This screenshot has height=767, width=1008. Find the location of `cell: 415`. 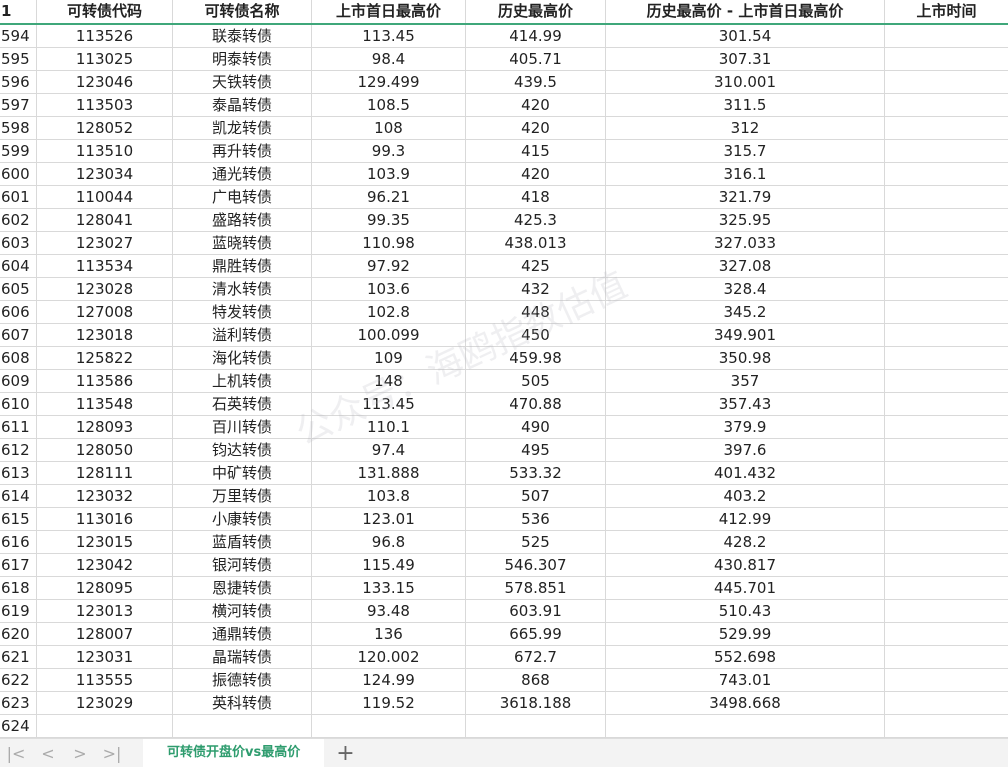

cell: 415 is located at coordinates (536, 151).